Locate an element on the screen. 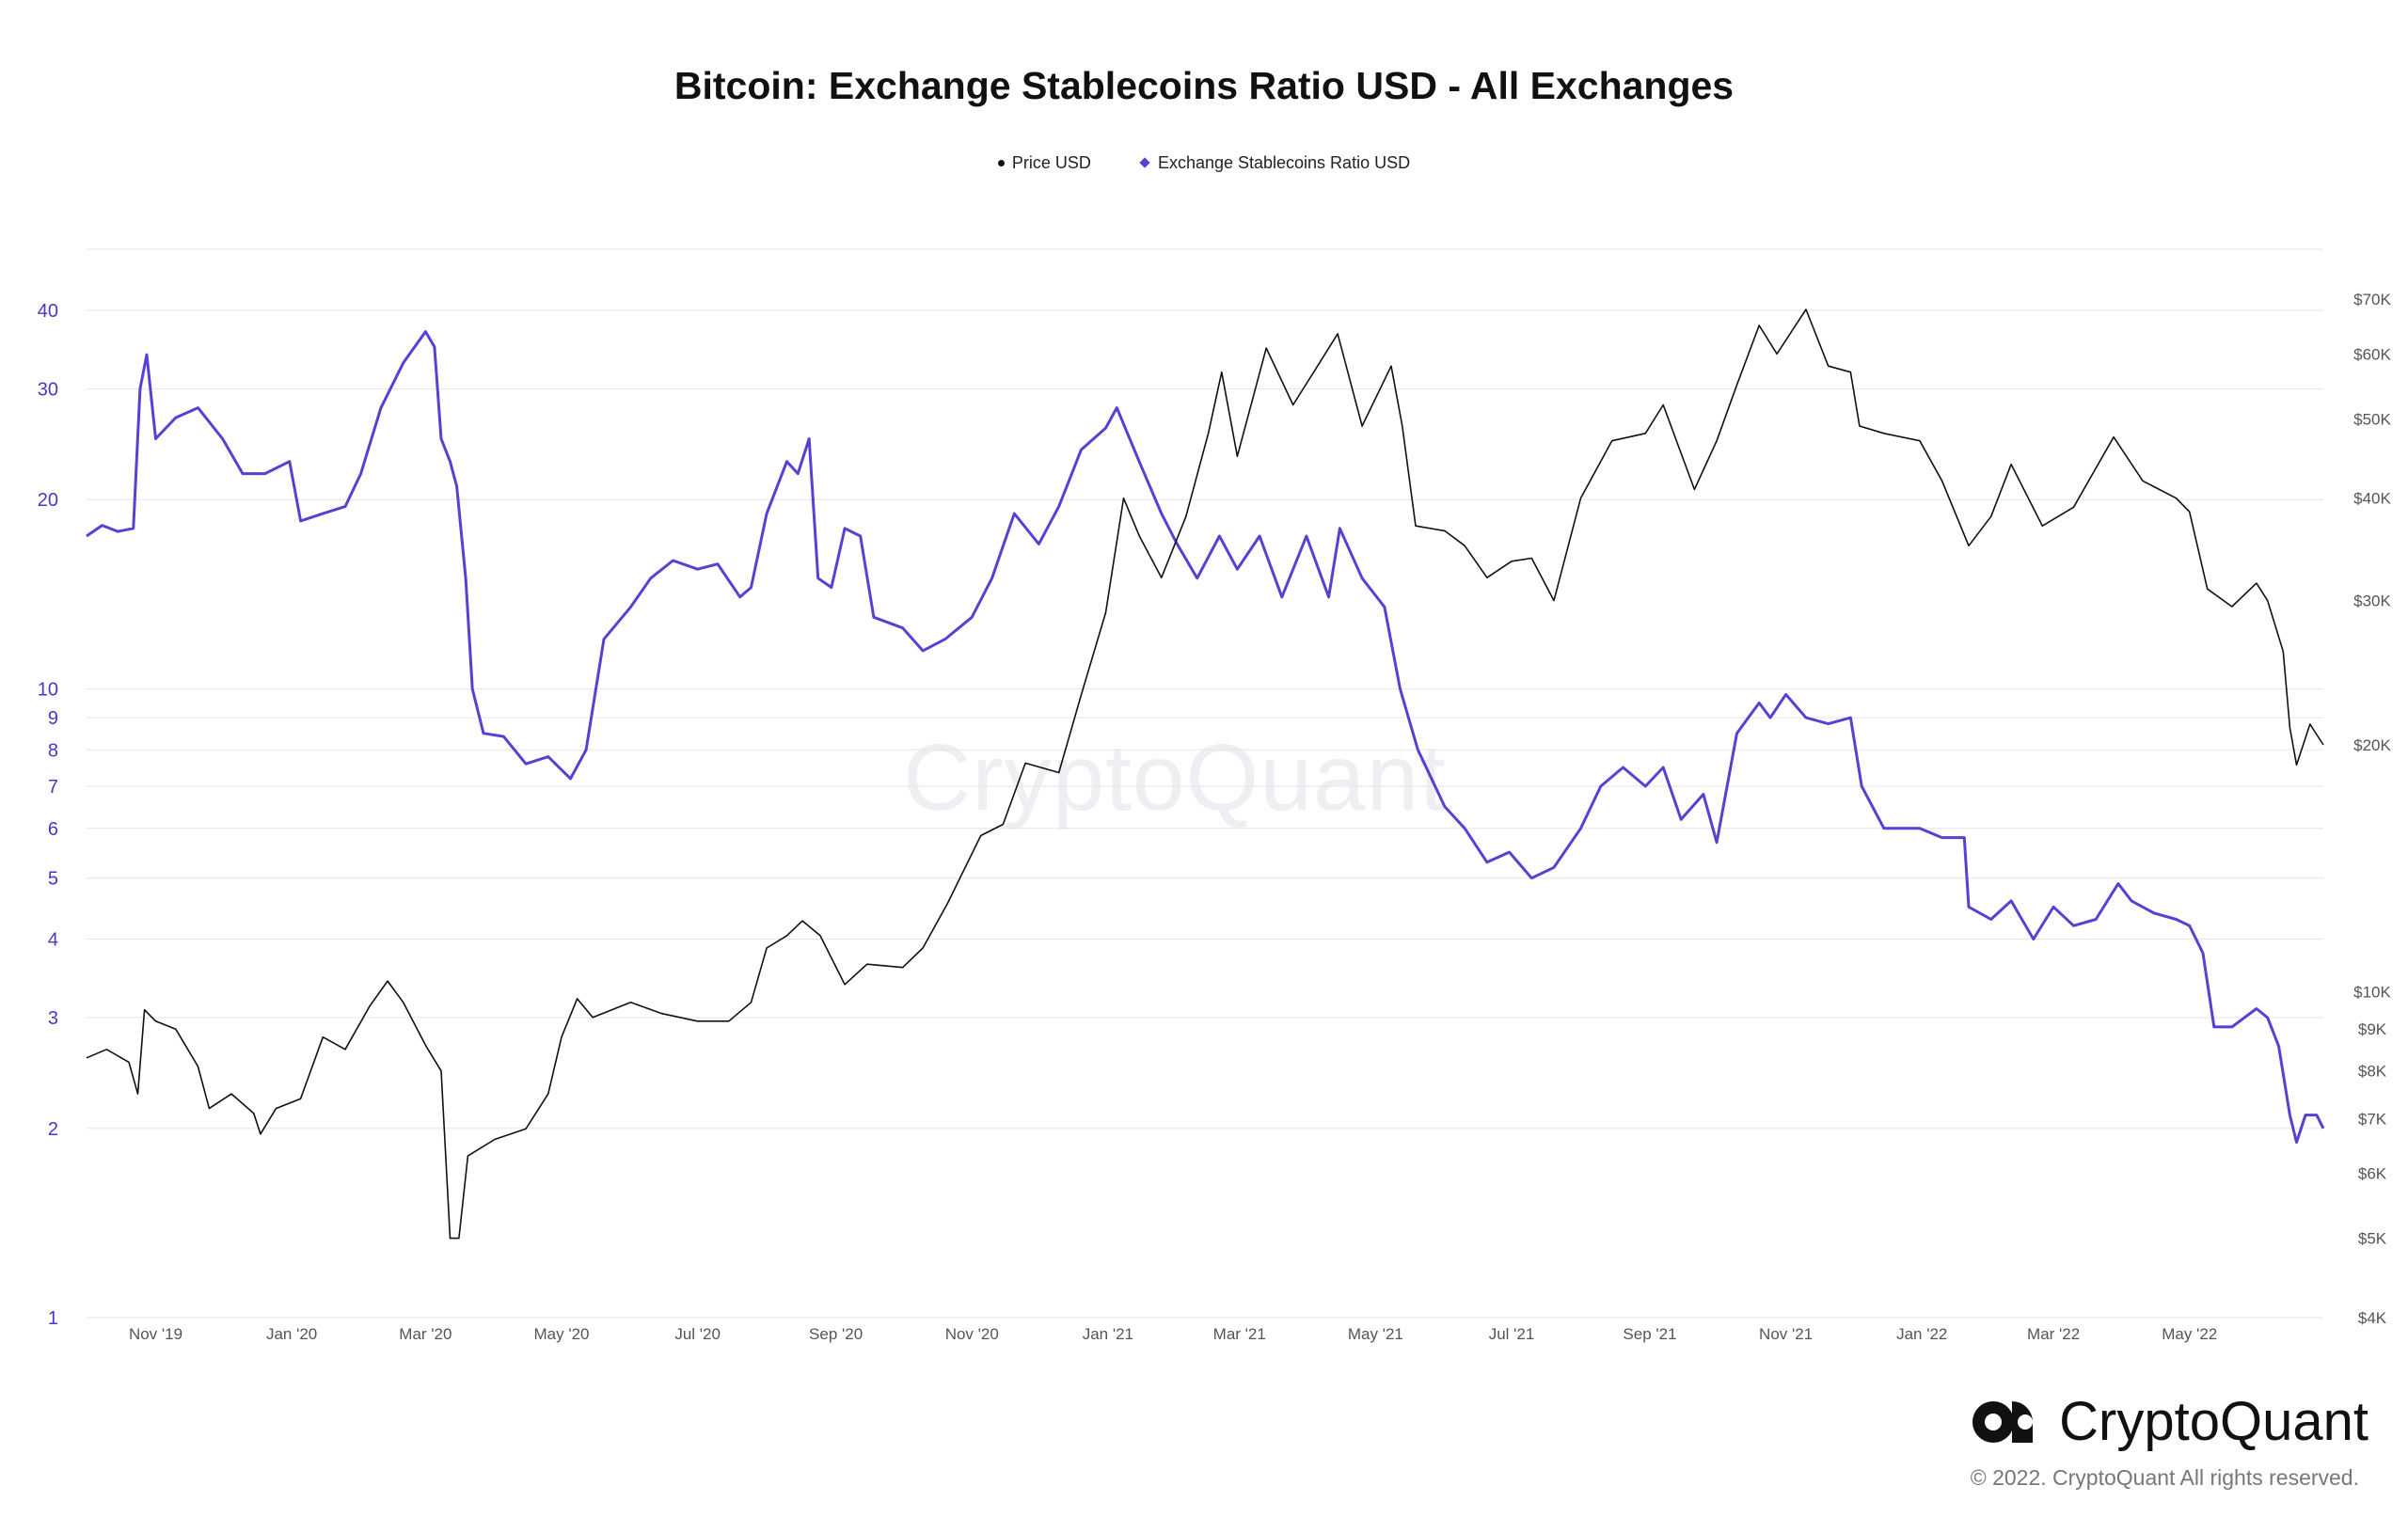 This screenshot has width=2408, height=1517. left-tick-label: 7 is located at coordinates (53, 787).